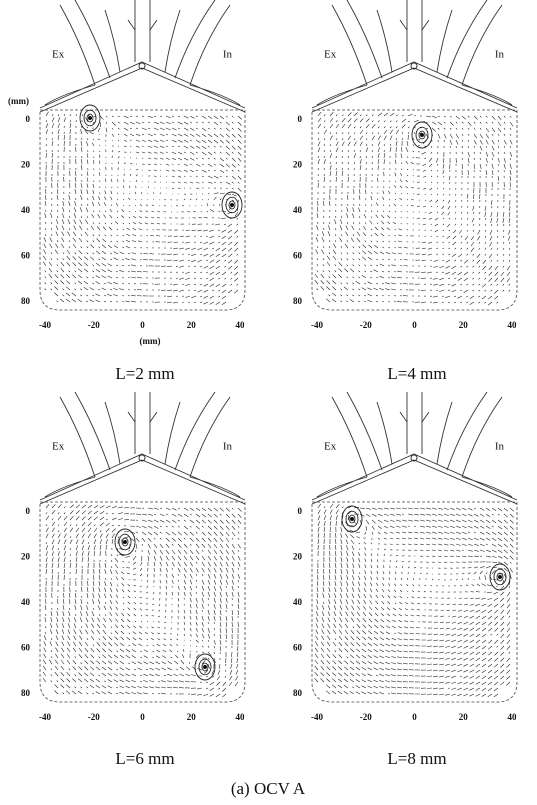 This screenshot has width=537, height=805. Describe the element at coordinates (268, 788) in the screenshot. I see `figure-caption: (a) OCV A` at that location.